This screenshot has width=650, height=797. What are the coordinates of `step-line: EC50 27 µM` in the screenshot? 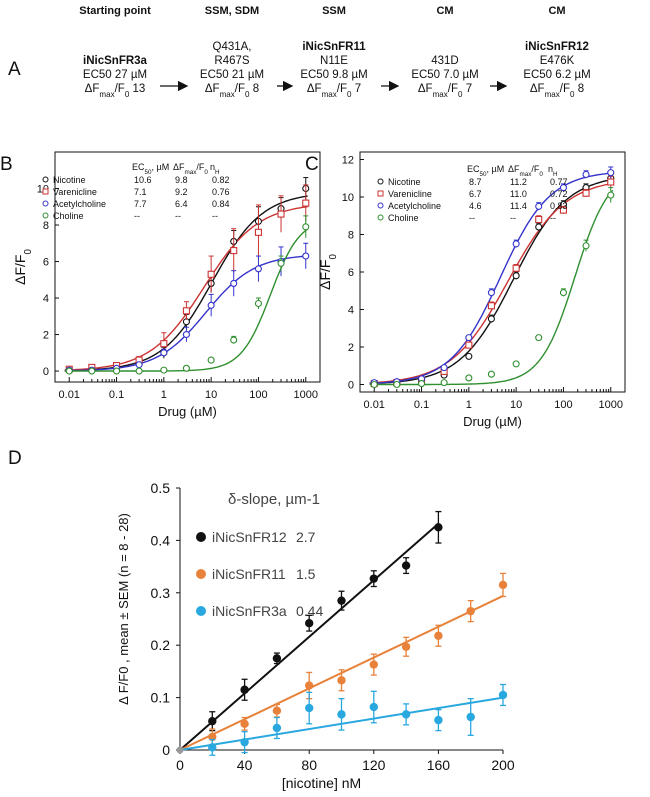 It's located at (115, 75).